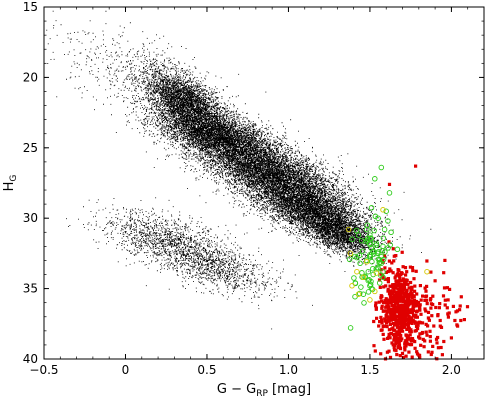  I want to click on x-axis-label: G − GRP [mag], so click(264, 390).